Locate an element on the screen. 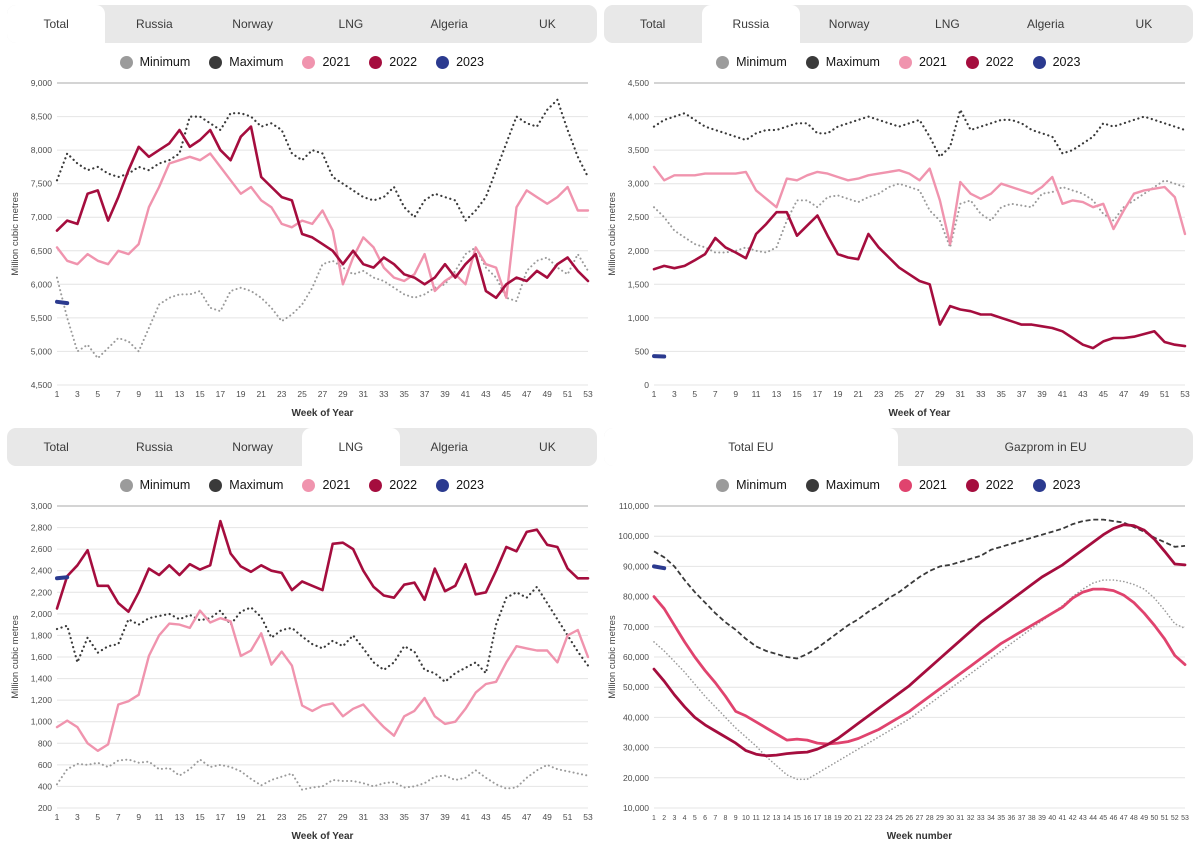 Image resolution: width=1200 pixels, height=847 pixels. x-tick-label: 7 is located at coordinates (714, 394).